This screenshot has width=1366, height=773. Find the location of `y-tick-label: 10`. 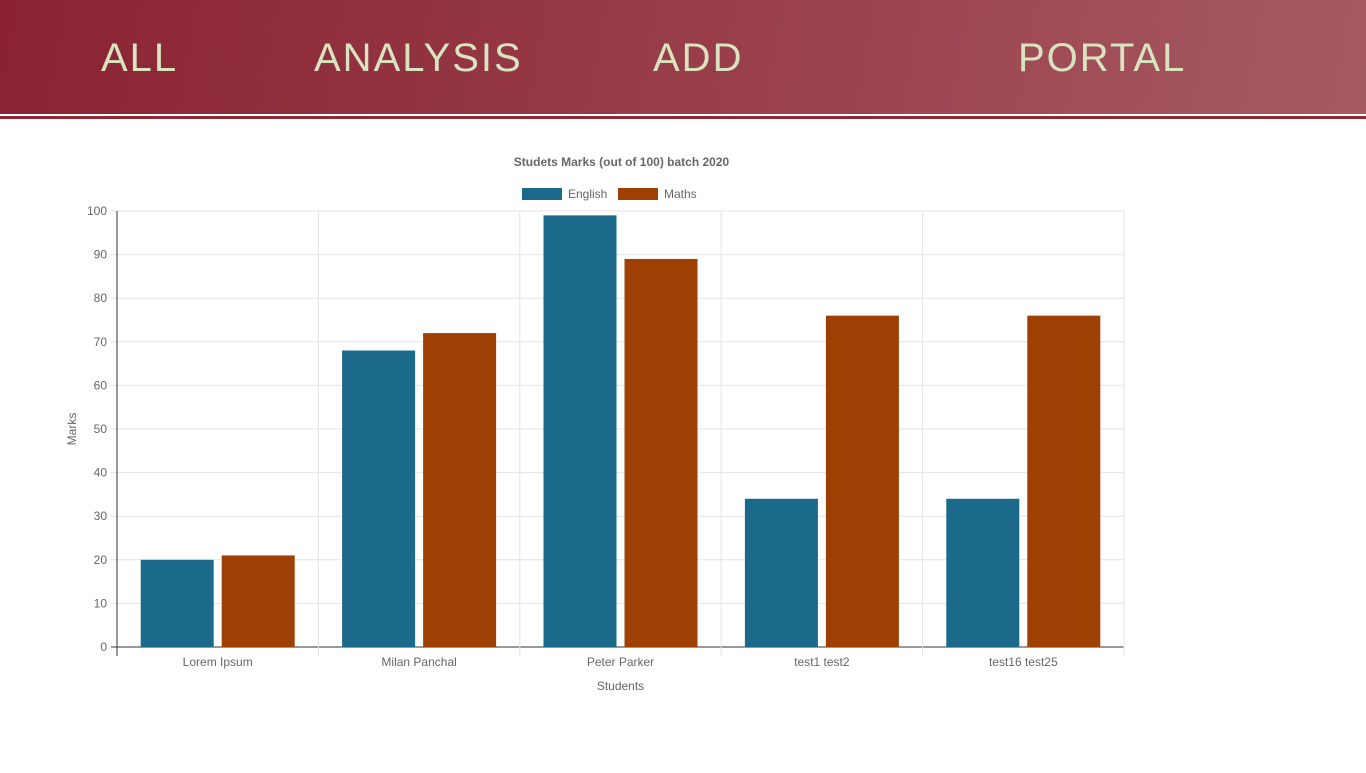

y-tick-label: 10 is located at coordinates (101, 603).